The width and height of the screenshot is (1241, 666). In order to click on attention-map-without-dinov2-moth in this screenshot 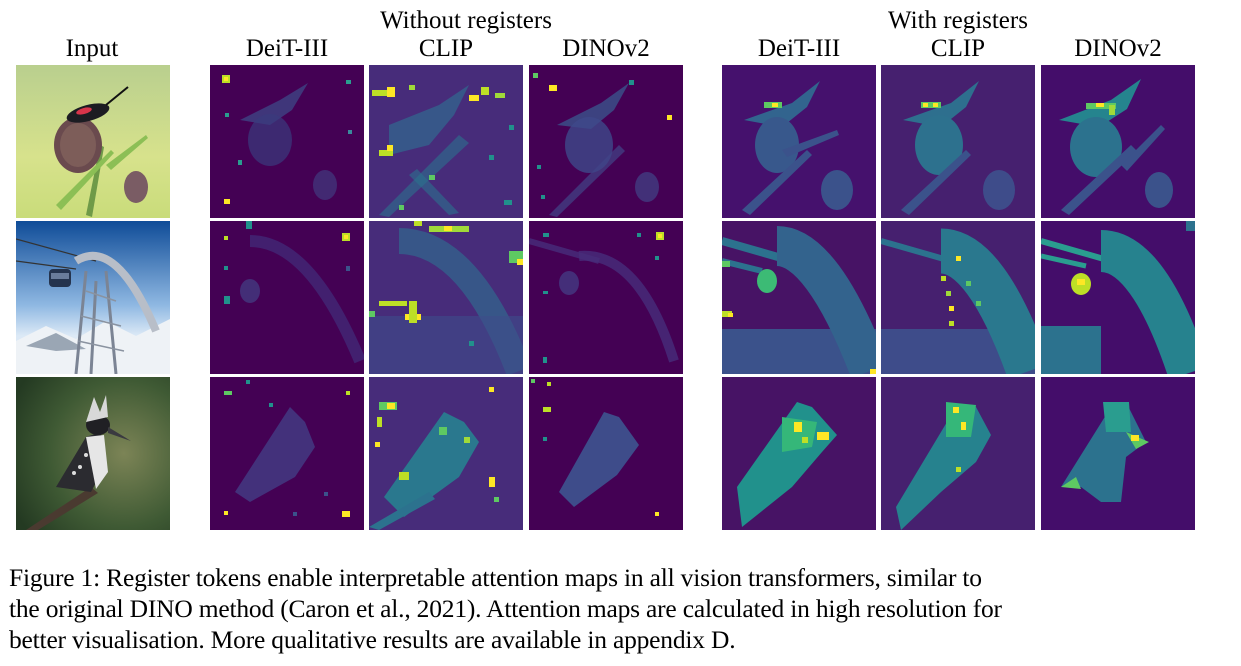, I will do `click(606, 141)`.